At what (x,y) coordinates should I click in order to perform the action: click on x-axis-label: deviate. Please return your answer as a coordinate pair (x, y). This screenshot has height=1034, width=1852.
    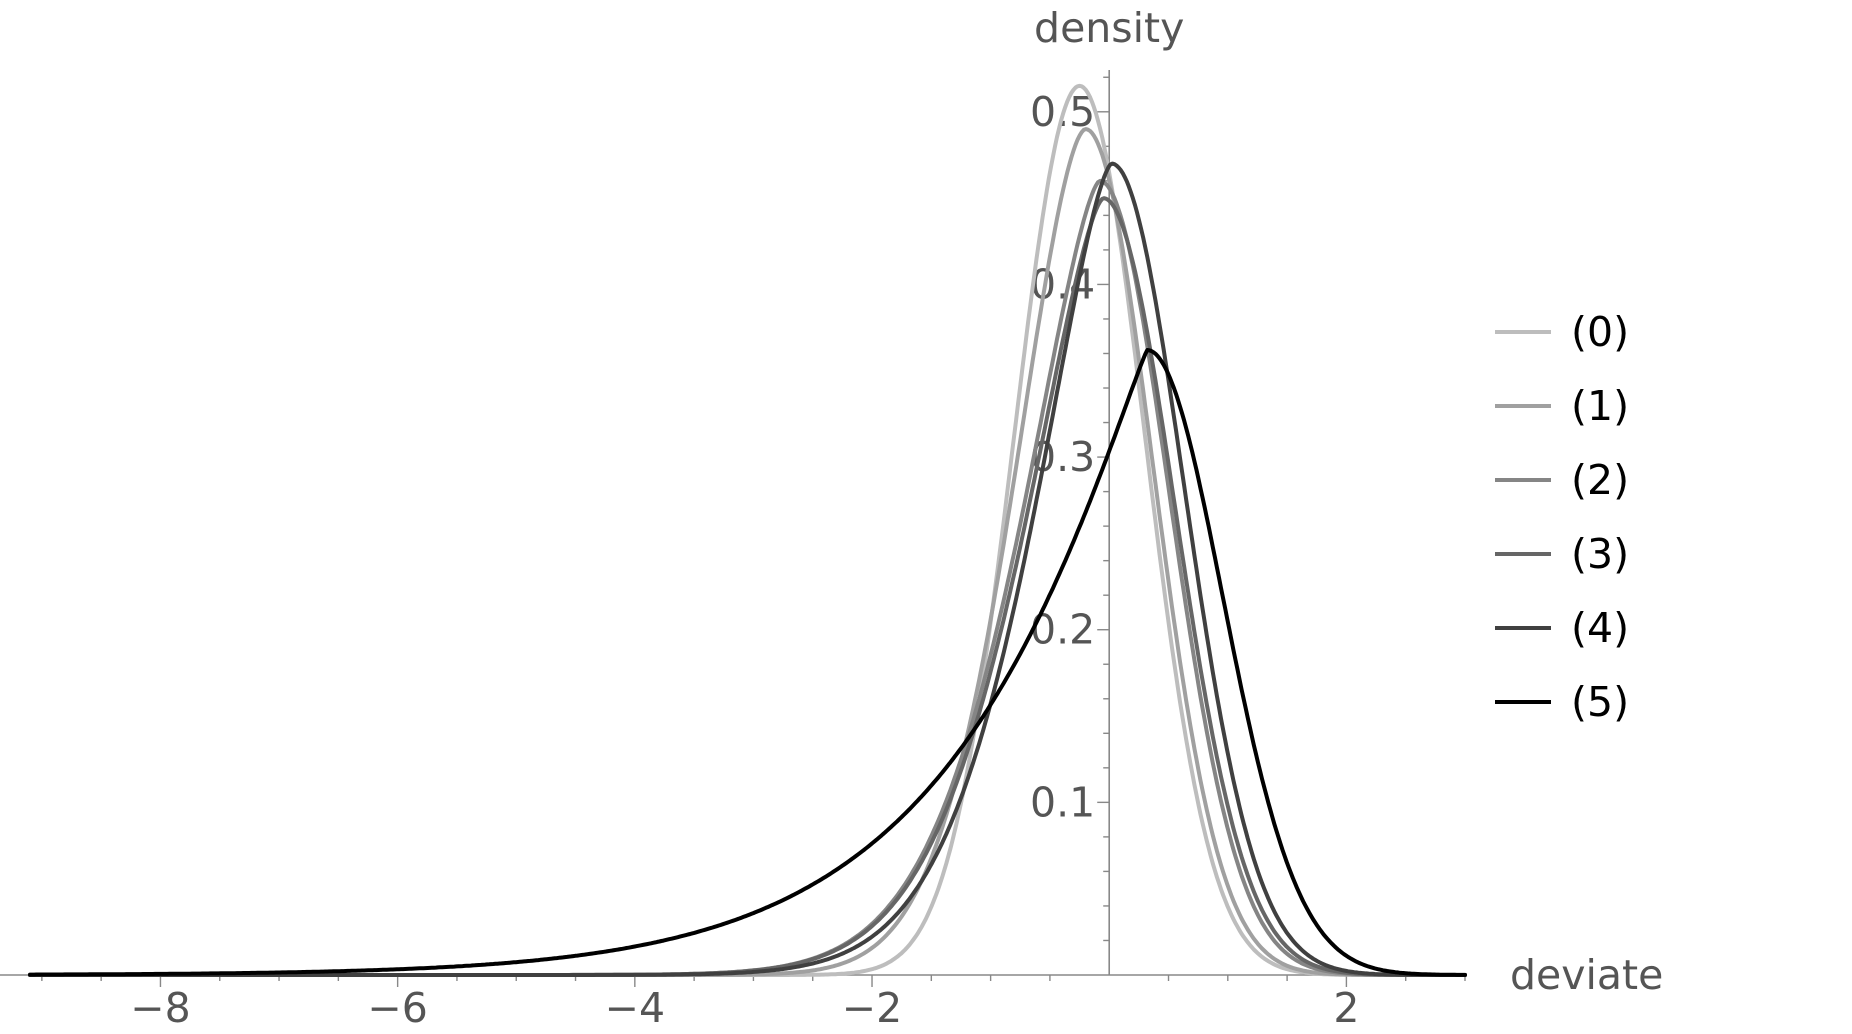
    Looking at the image, I should click on (1586, 975).